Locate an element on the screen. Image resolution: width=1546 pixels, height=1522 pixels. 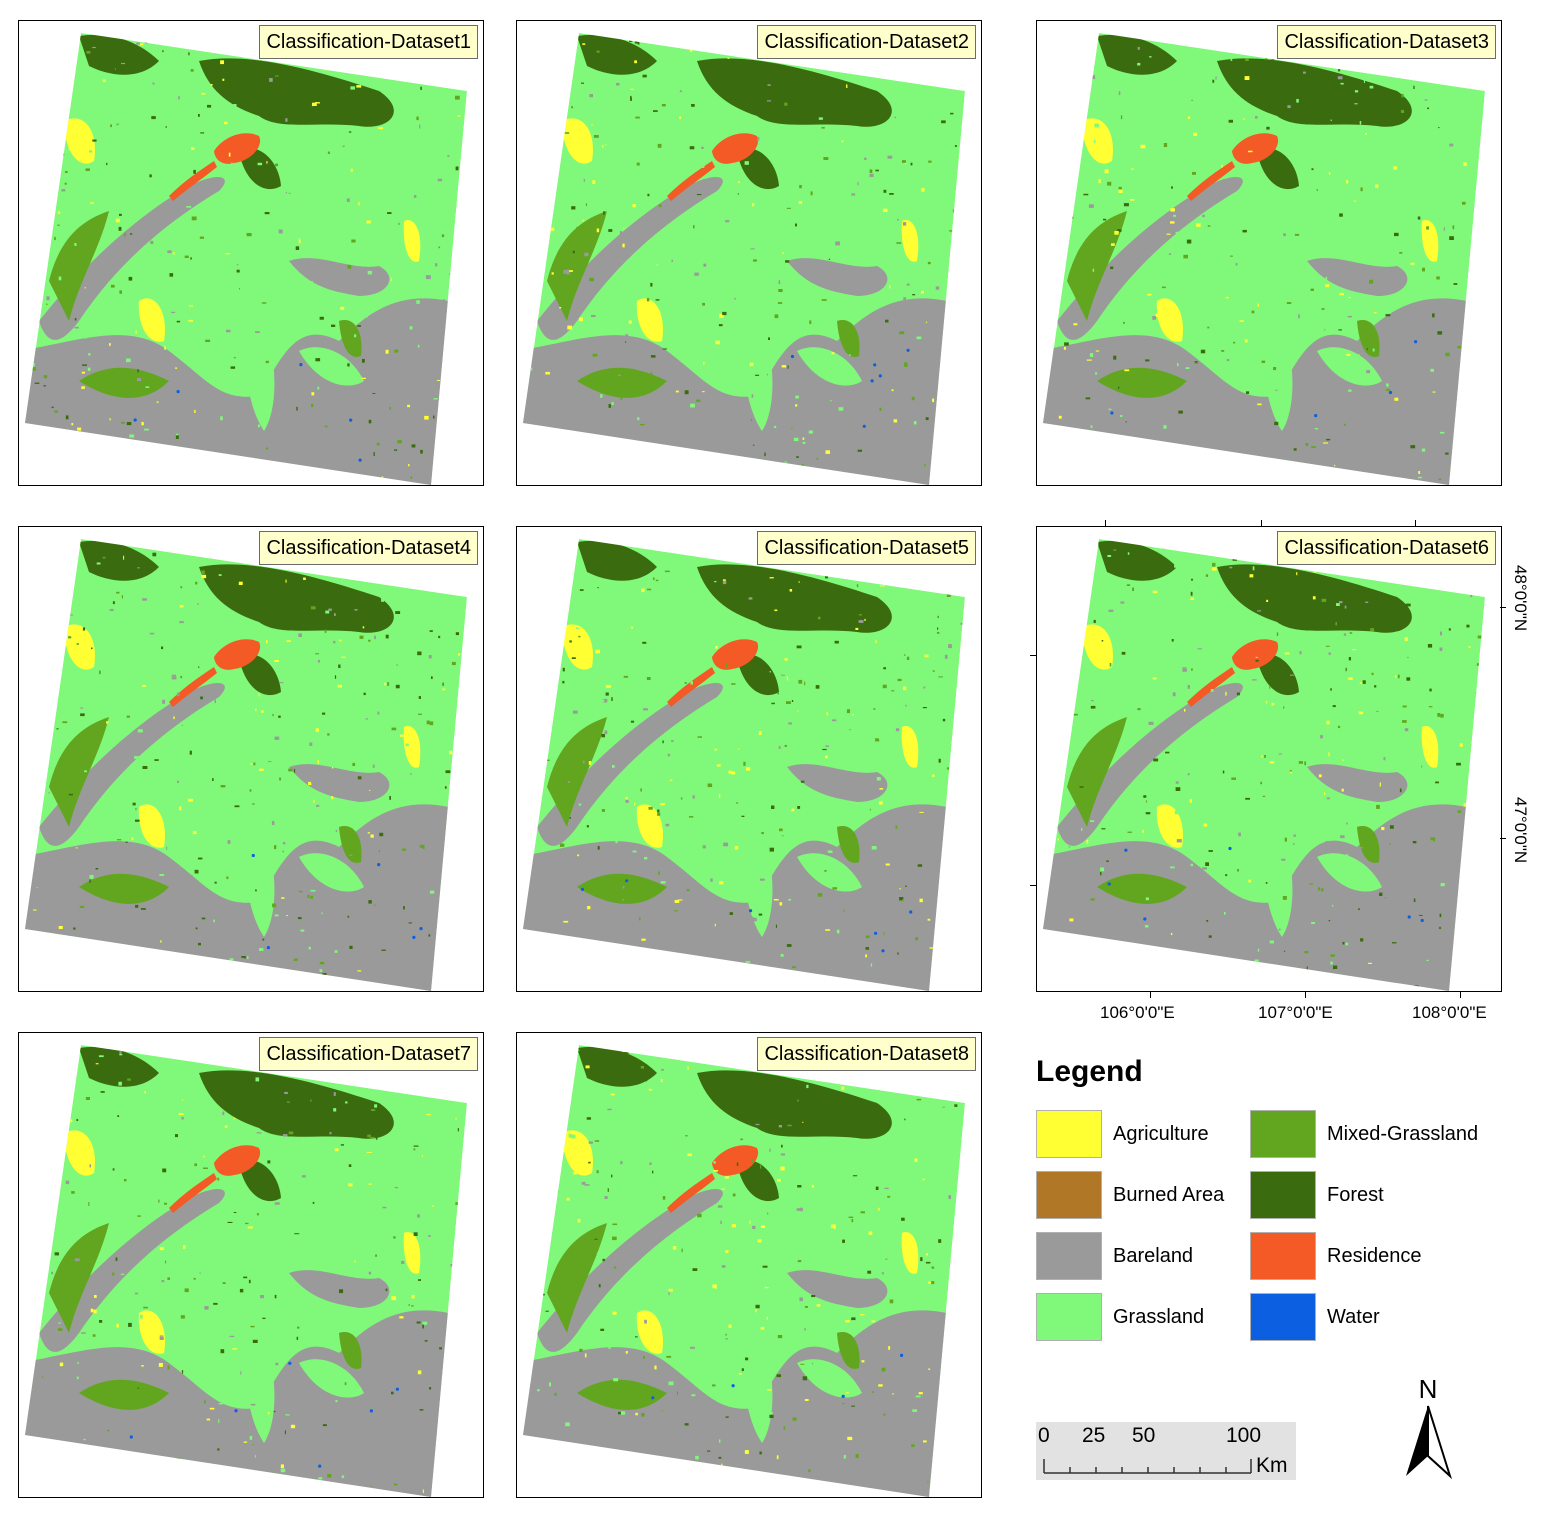
legend-label: Agriculture is located at coordinates (1161, 1134).